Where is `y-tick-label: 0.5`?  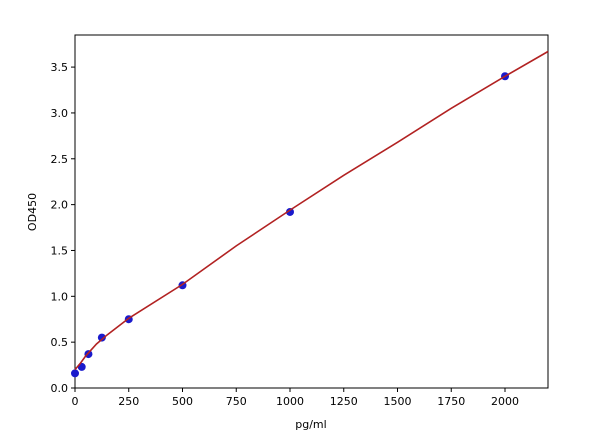 y-tick-label: 0.5 is located at coordinates (60, 342).